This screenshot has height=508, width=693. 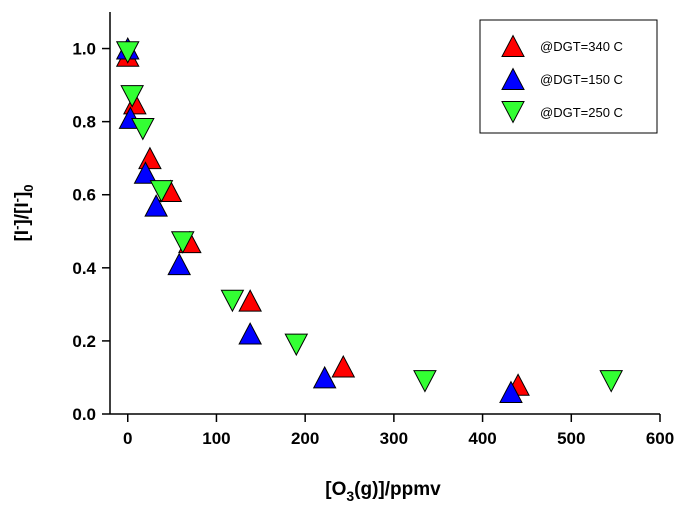 What do you see at coordinates (84, 195) in the screenshot?
I see `y-tick-label: 0.6` at bounding box center [84, 195].